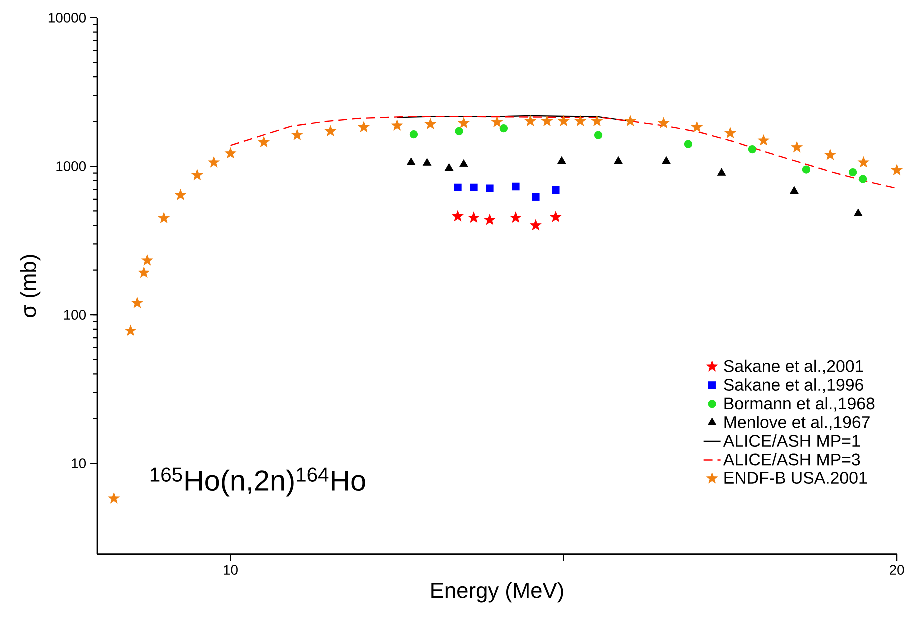 This screenshot has height=622, width=915. Describe the element at coordinates (67, 17) in the screenshot. I see `y-tick-label: 10000` at that location.